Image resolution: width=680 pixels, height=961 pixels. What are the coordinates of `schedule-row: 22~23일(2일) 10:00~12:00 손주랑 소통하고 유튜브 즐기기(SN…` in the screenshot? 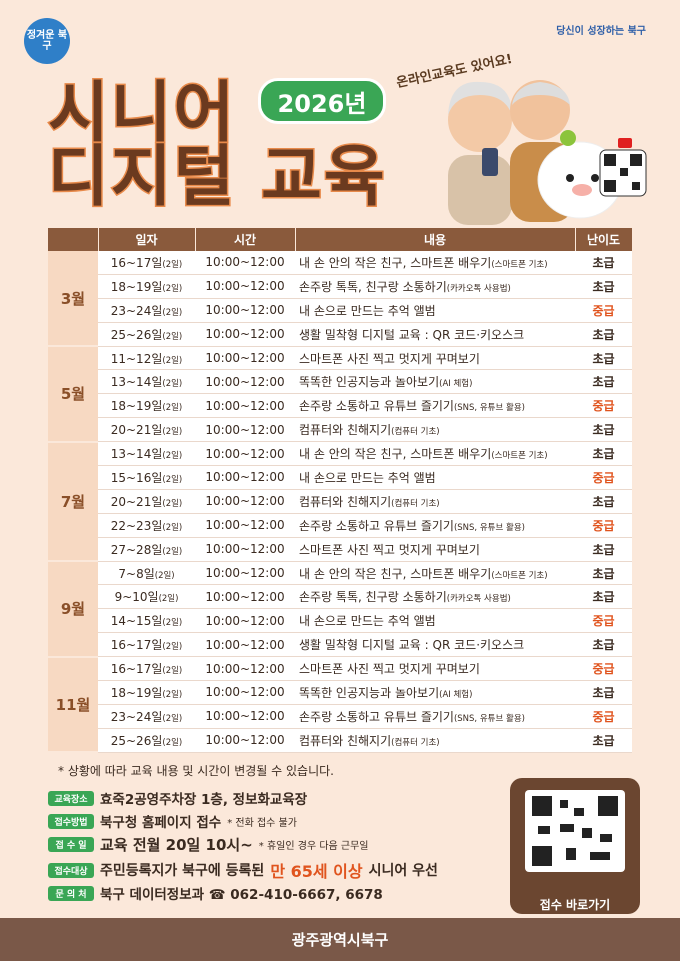 It's located at (340, 525).